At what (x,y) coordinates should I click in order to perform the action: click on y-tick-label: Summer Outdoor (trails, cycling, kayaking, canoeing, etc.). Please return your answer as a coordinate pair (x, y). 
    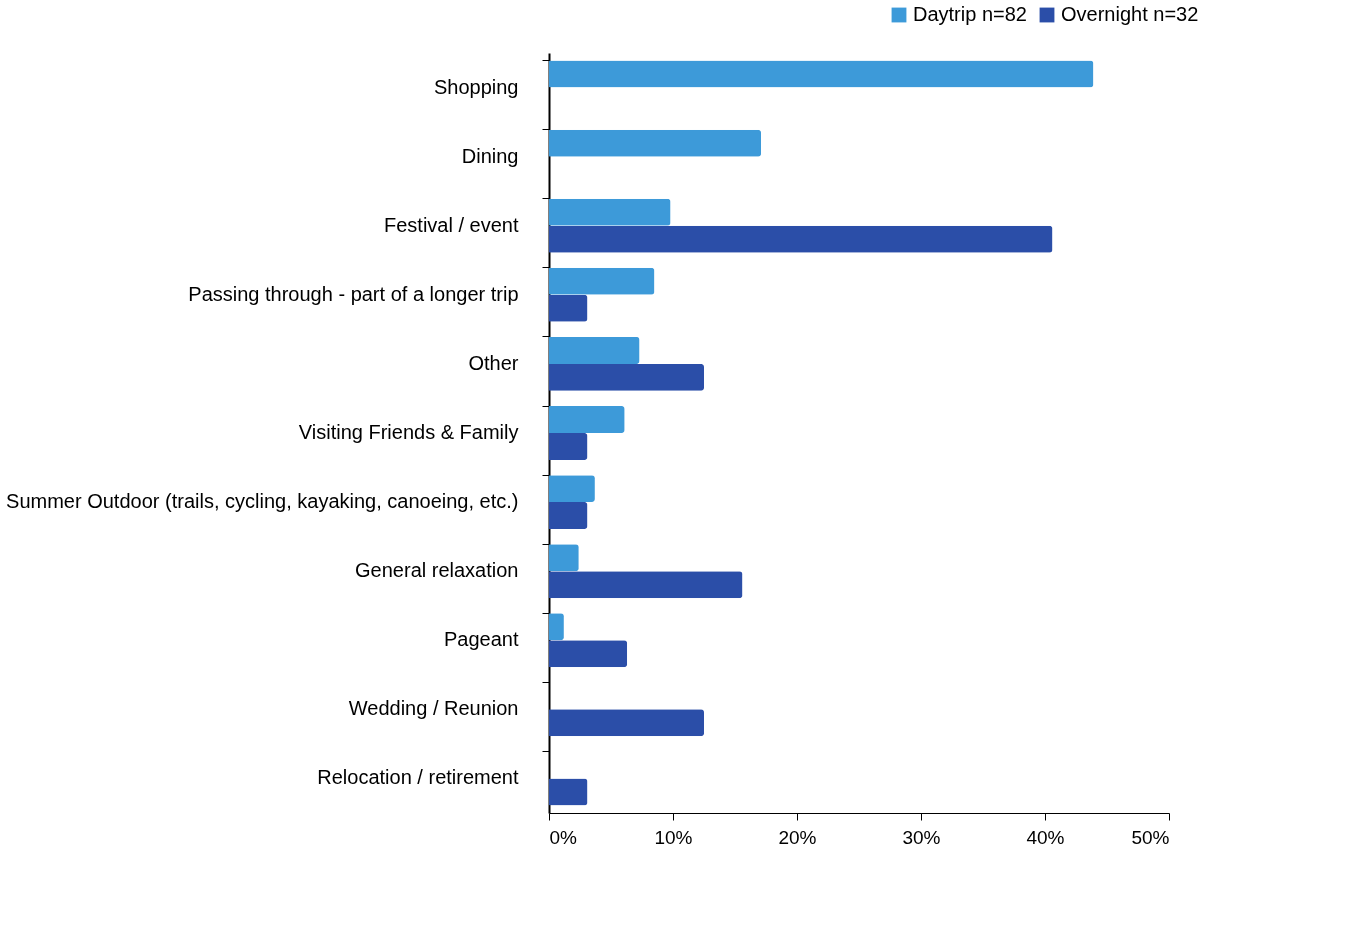
    Looking at the image, I should click on (262, 501).